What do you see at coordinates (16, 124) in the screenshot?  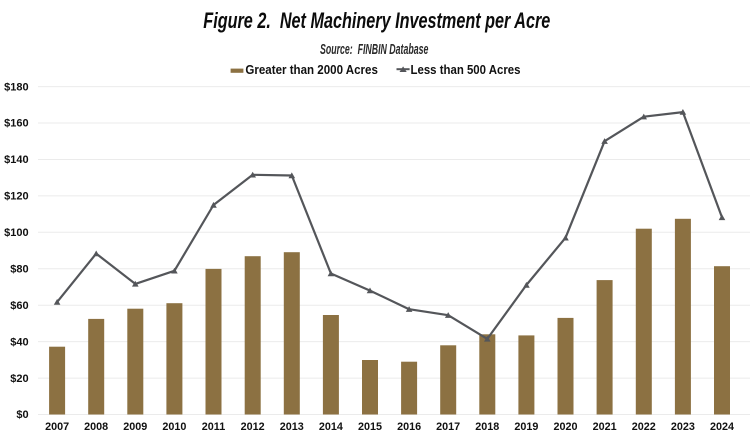 I see `svg-text: $160` at bounding box center [16, 124].